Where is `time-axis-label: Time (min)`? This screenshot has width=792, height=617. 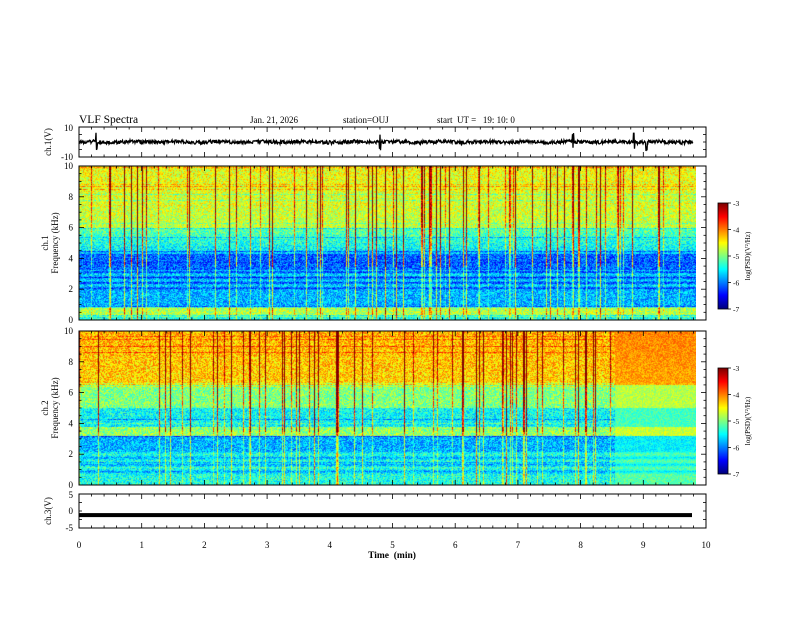
time-axis-label: Time (min) is located at coordinates (392, 555).